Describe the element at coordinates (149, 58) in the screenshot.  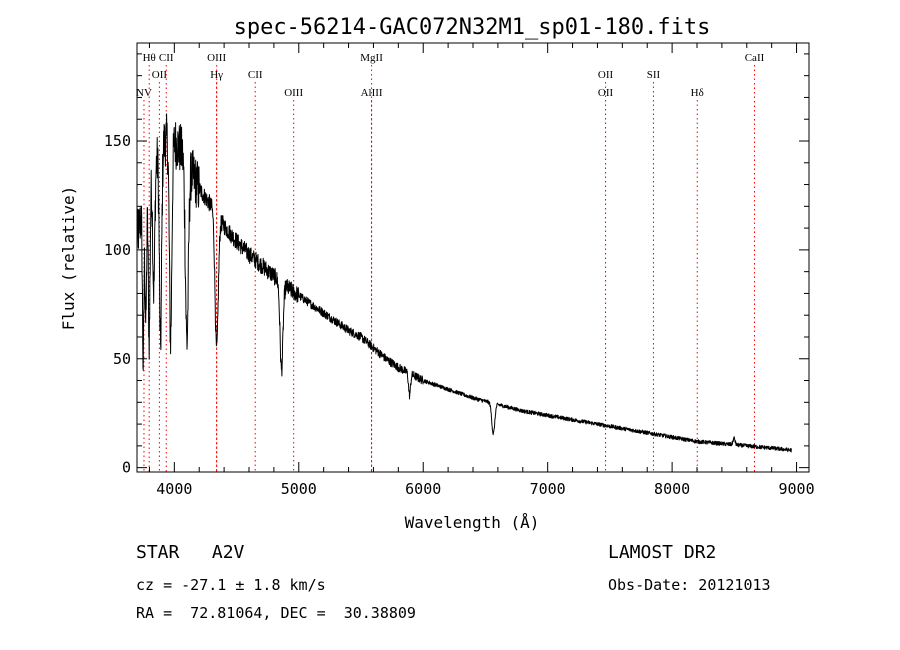
I see `line-marker-label: Hθ` at that location.